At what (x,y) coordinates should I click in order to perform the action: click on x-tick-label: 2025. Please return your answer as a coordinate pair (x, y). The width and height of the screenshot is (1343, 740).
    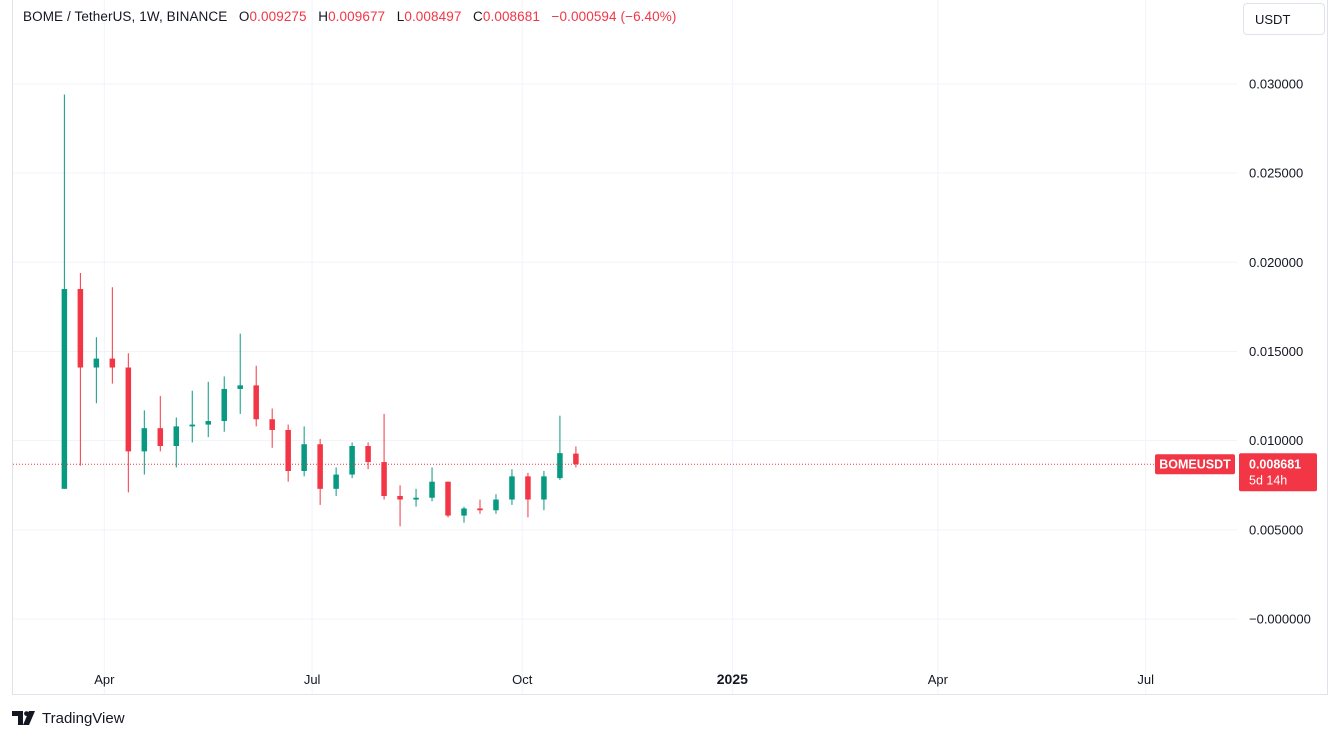
    Looking at the image, I should click on (732, 679).